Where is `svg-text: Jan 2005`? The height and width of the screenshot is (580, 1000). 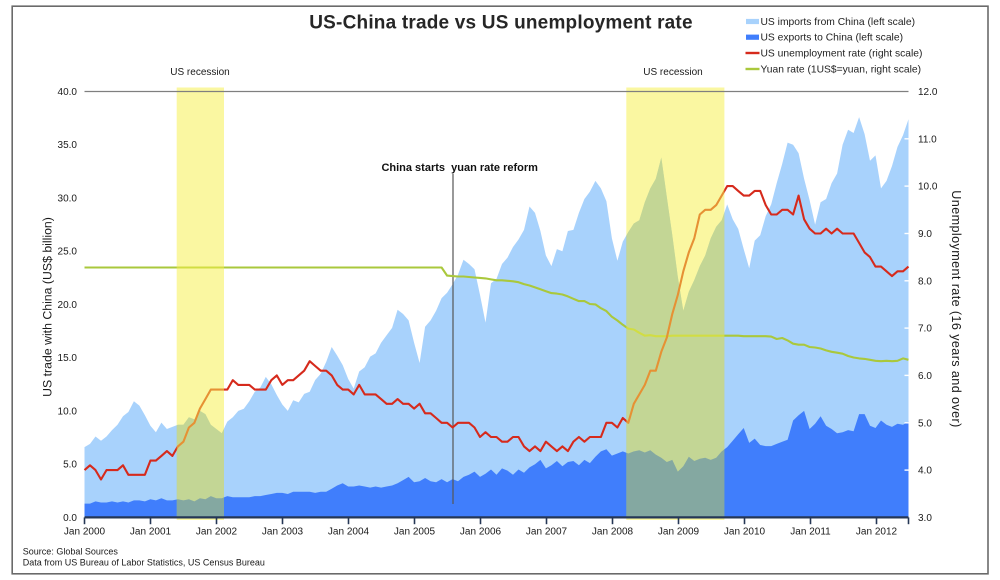 svg-text: Jan 2005 is located at coordinates (415, 532).